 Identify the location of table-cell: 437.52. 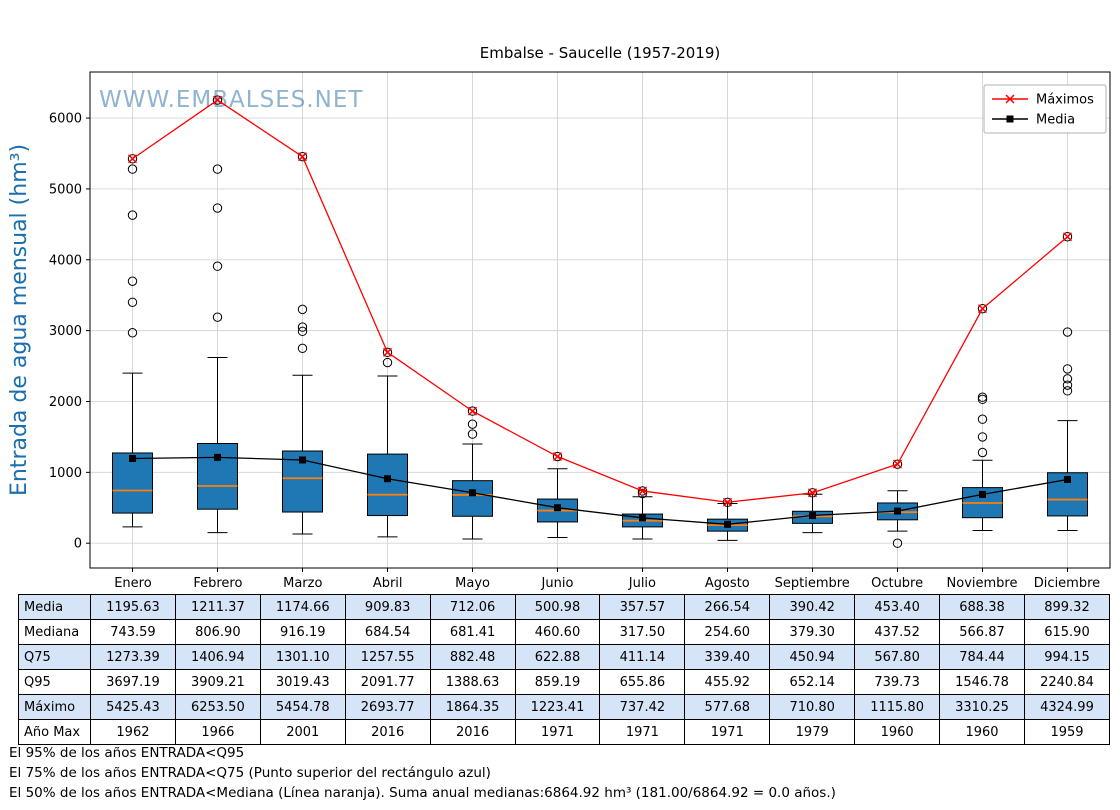
(897, 632).